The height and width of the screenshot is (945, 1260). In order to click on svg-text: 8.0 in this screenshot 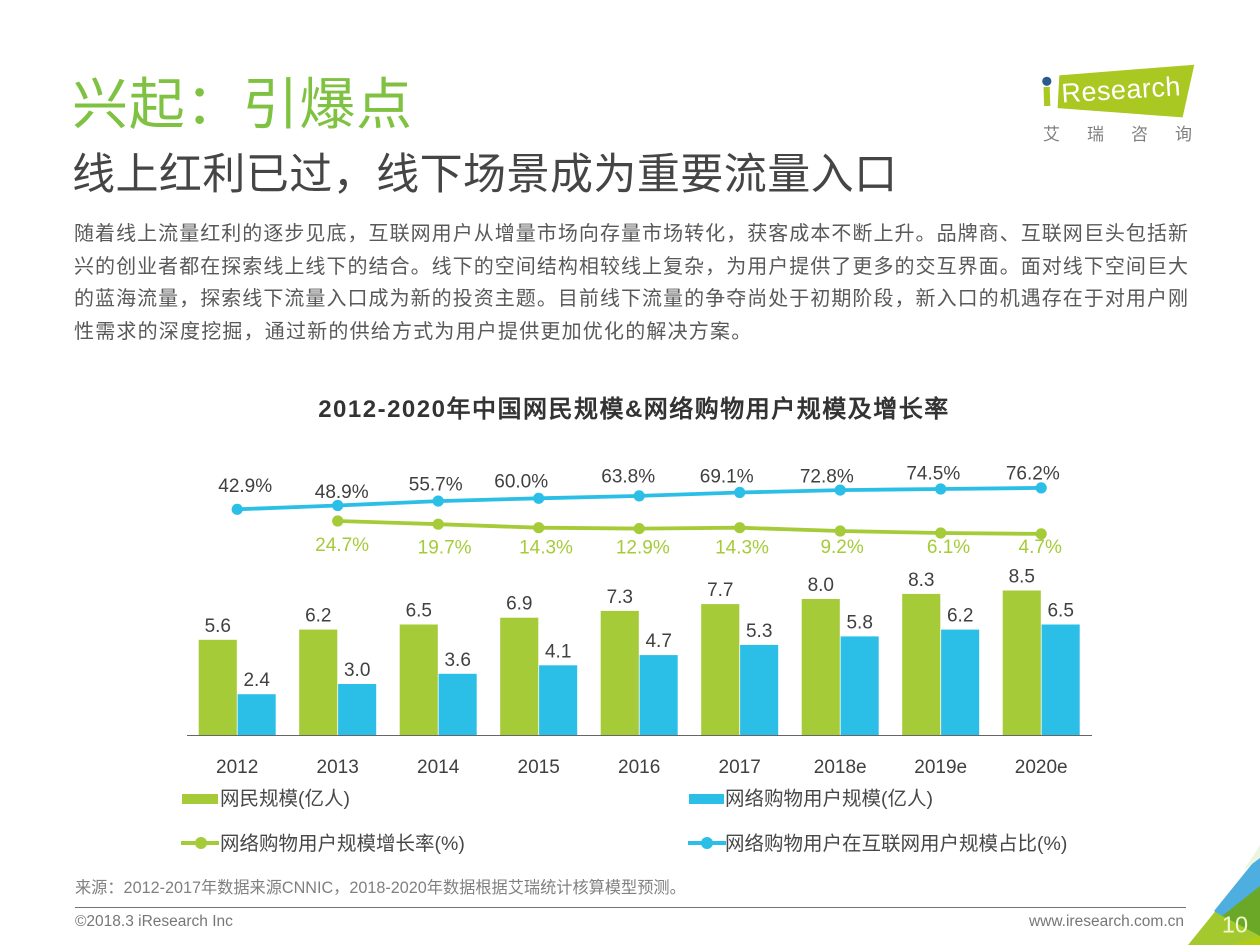, I will do `click(821, 585)`.